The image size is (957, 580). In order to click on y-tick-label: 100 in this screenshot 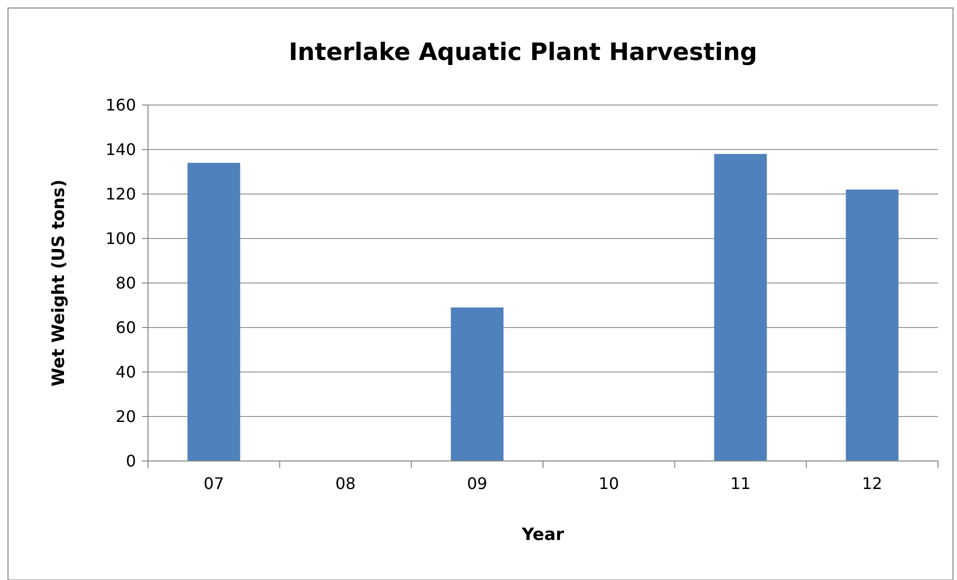, I will do `click(120, 238)`.